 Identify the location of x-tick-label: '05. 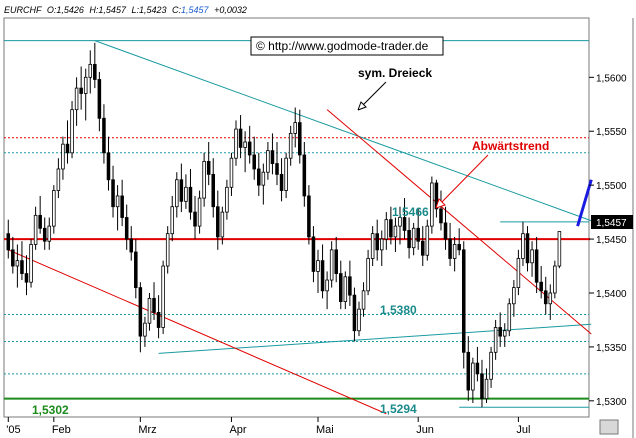
(13, 430).